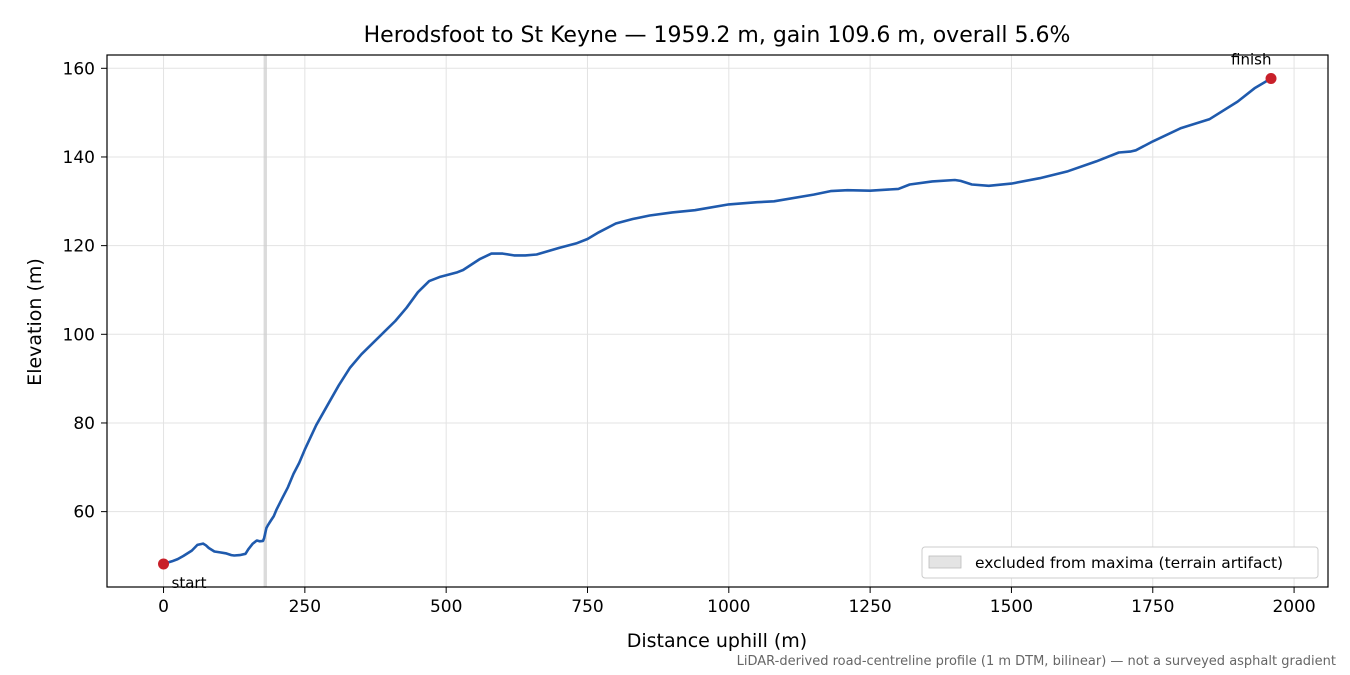  I want to click on legend-box, so click(1120, 562).